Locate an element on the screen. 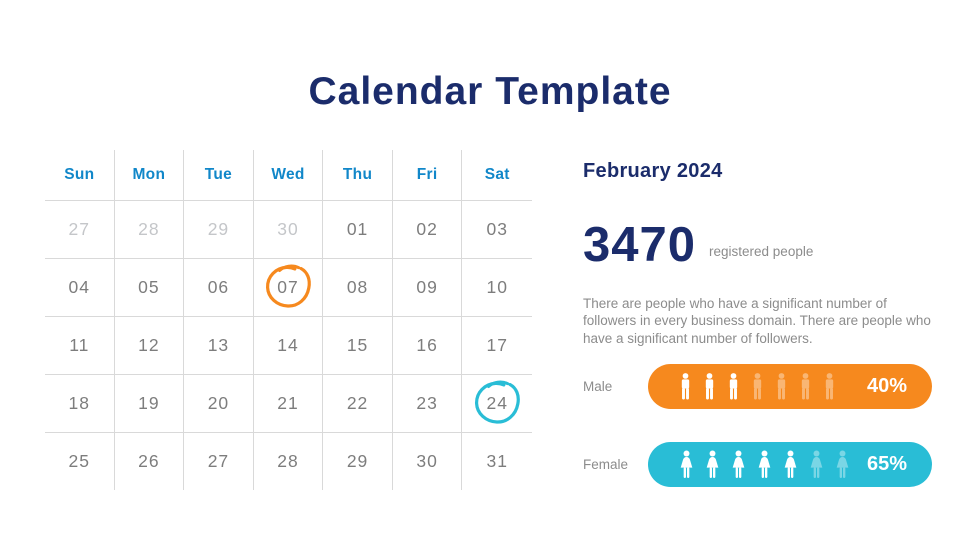  calendar-date-cell: 03 is located at coordinates (497, 229).